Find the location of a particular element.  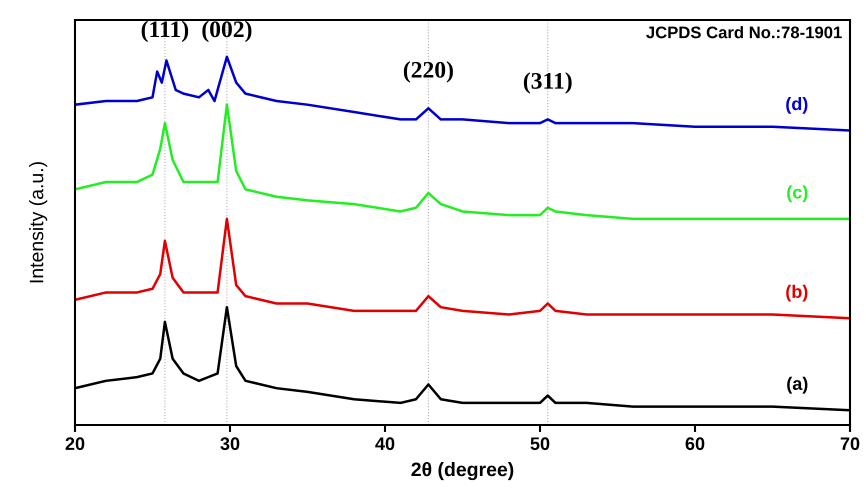

y-axis-title: Intensity (a.u.) is located at coordinates (38, 222).